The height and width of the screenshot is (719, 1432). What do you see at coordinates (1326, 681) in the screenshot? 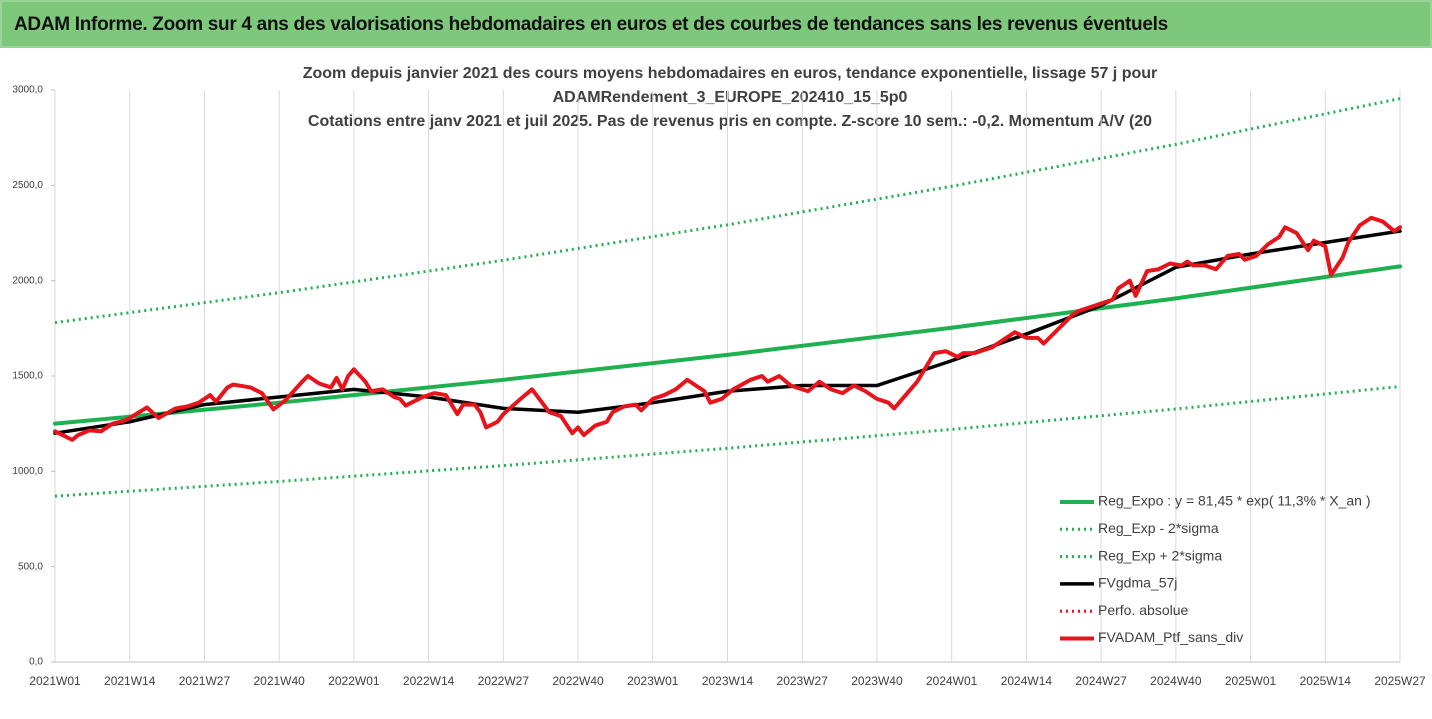
I see `x-tick-label: 2025W14` at bounding box center [1326, 681].